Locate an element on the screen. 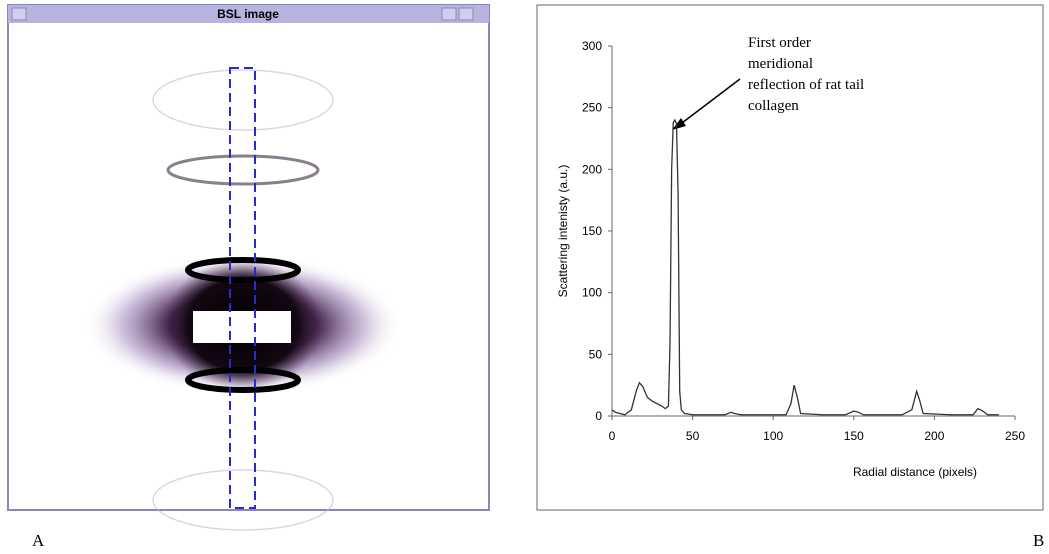 The height and width of the screenshot is (554, 1049). y-tick-label: 50 is located at coordinates (596, 354).